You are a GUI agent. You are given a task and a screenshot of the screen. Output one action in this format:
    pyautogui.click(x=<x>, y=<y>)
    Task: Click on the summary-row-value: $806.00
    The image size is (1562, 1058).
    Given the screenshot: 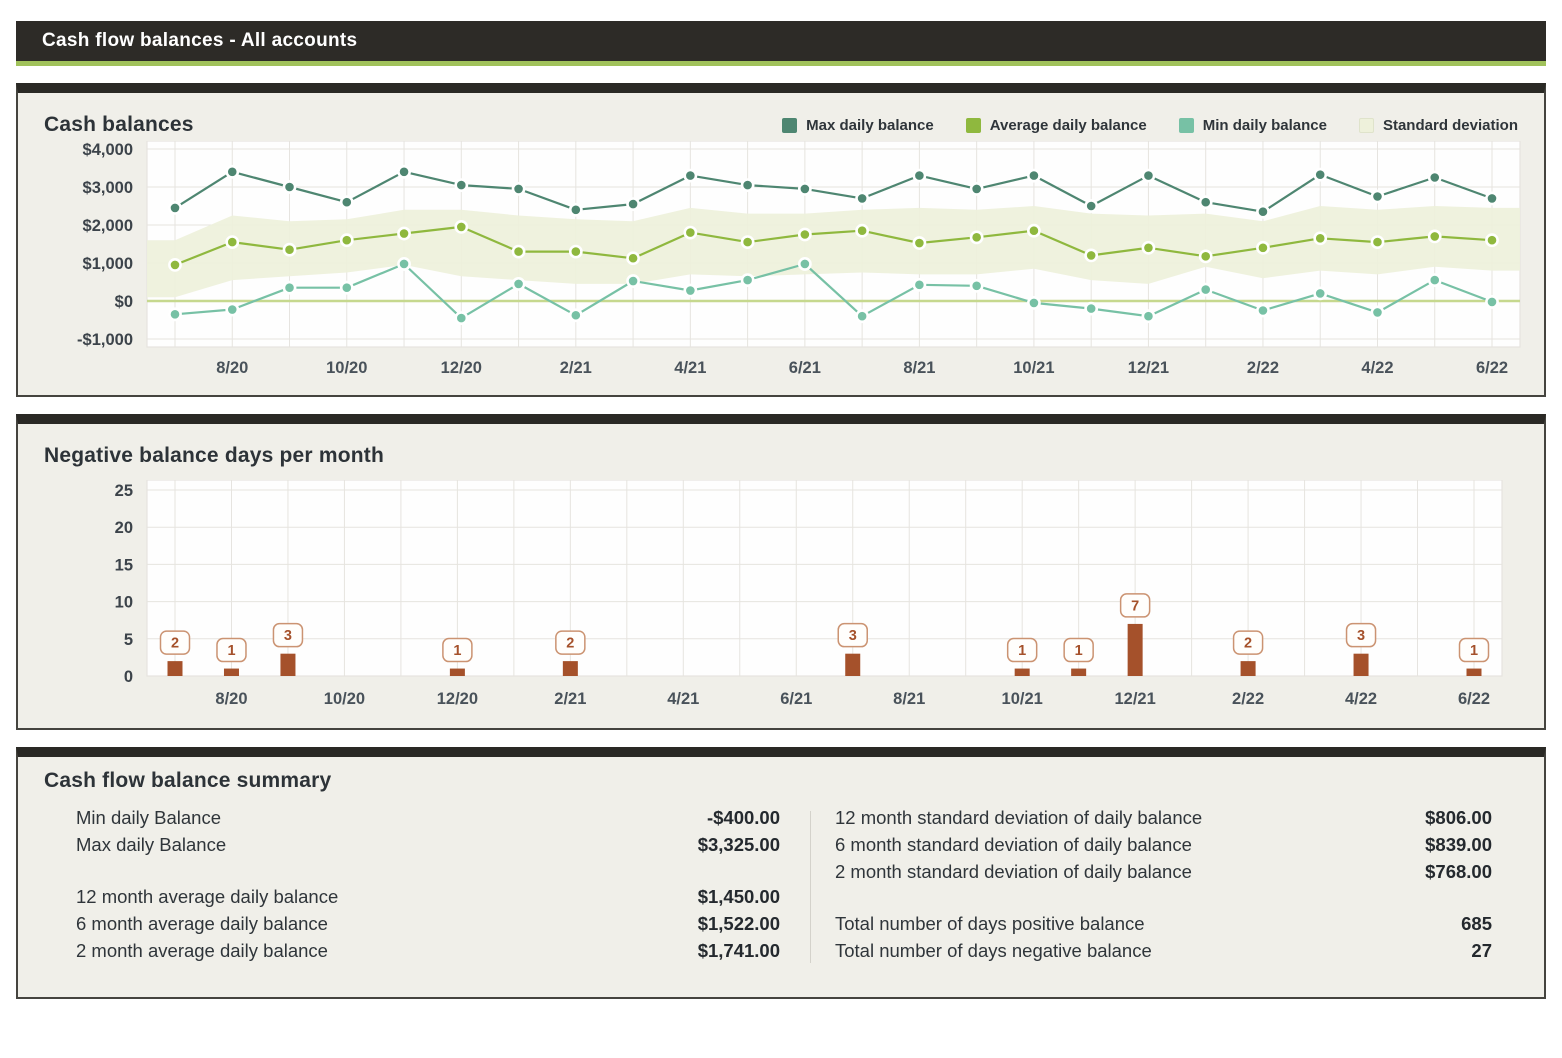 What is the action you would take?
    pyautogui.click(x=1458, y=817)
    